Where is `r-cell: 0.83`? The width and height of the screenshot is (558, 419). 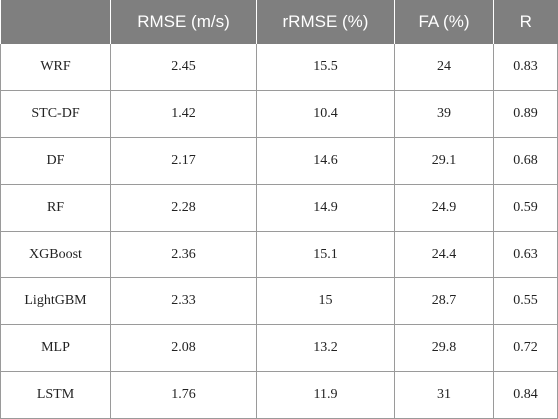
r-cell: 0.83 is located at coordinates (525, 67).